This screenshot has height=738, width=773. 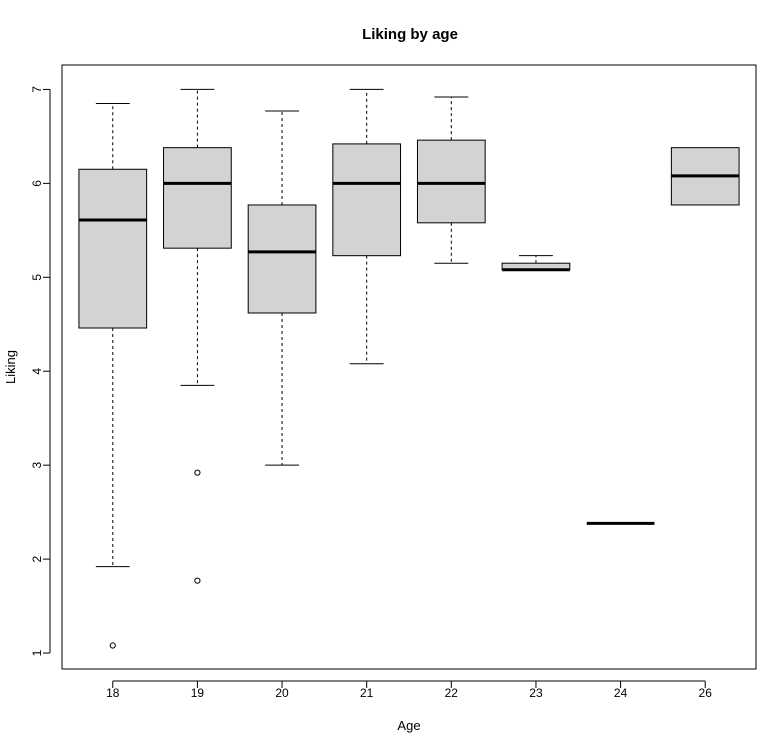 What do you see at coordinates (113, 693) in the screenshot?
I see `x-tick-label: 18` at bounding box center [113, 693].